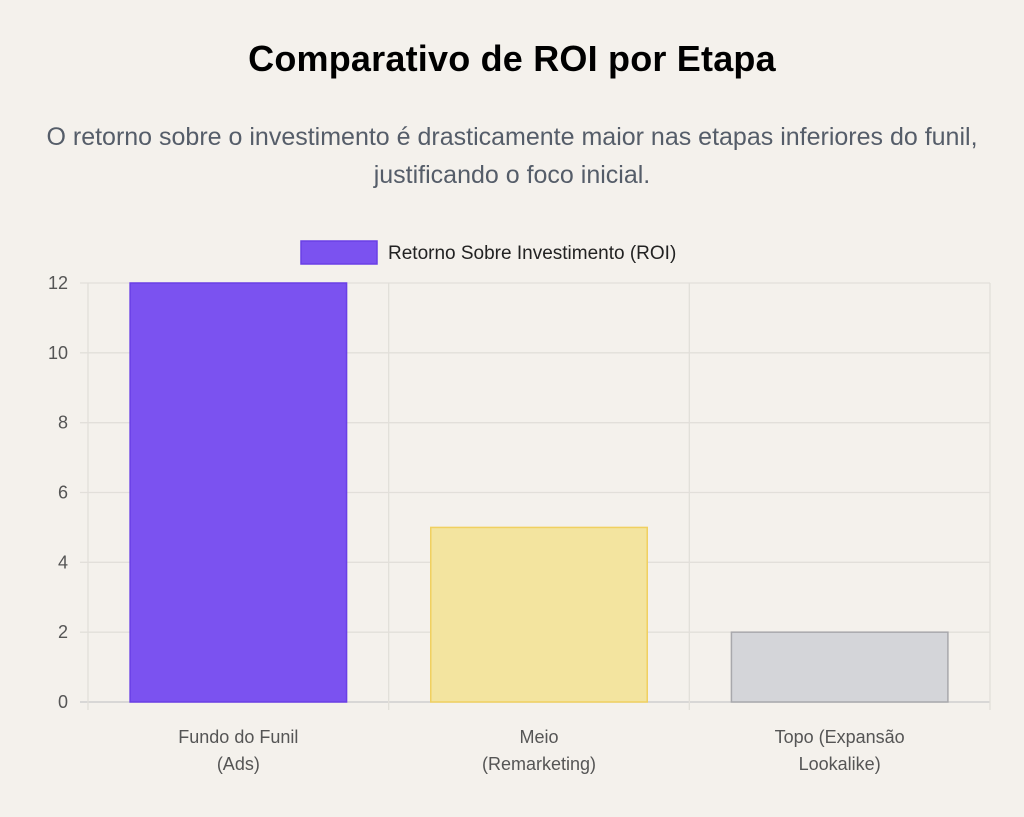  Describe the element at coordinates (238, 750) in the screenshot. I see `x-tick-label: Fundo do Funil (Ads)` at that location.